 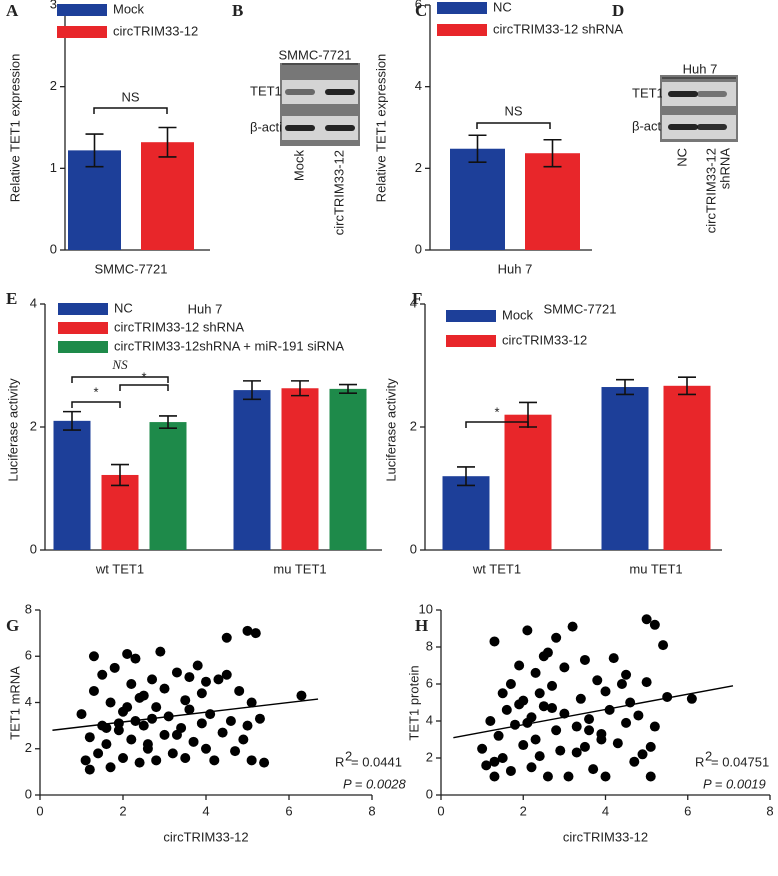 What do you see at coordinates (700, 68) in the screenshot?
I see `blot-cell-line: Huh 7` at bounding box center [700, 68].